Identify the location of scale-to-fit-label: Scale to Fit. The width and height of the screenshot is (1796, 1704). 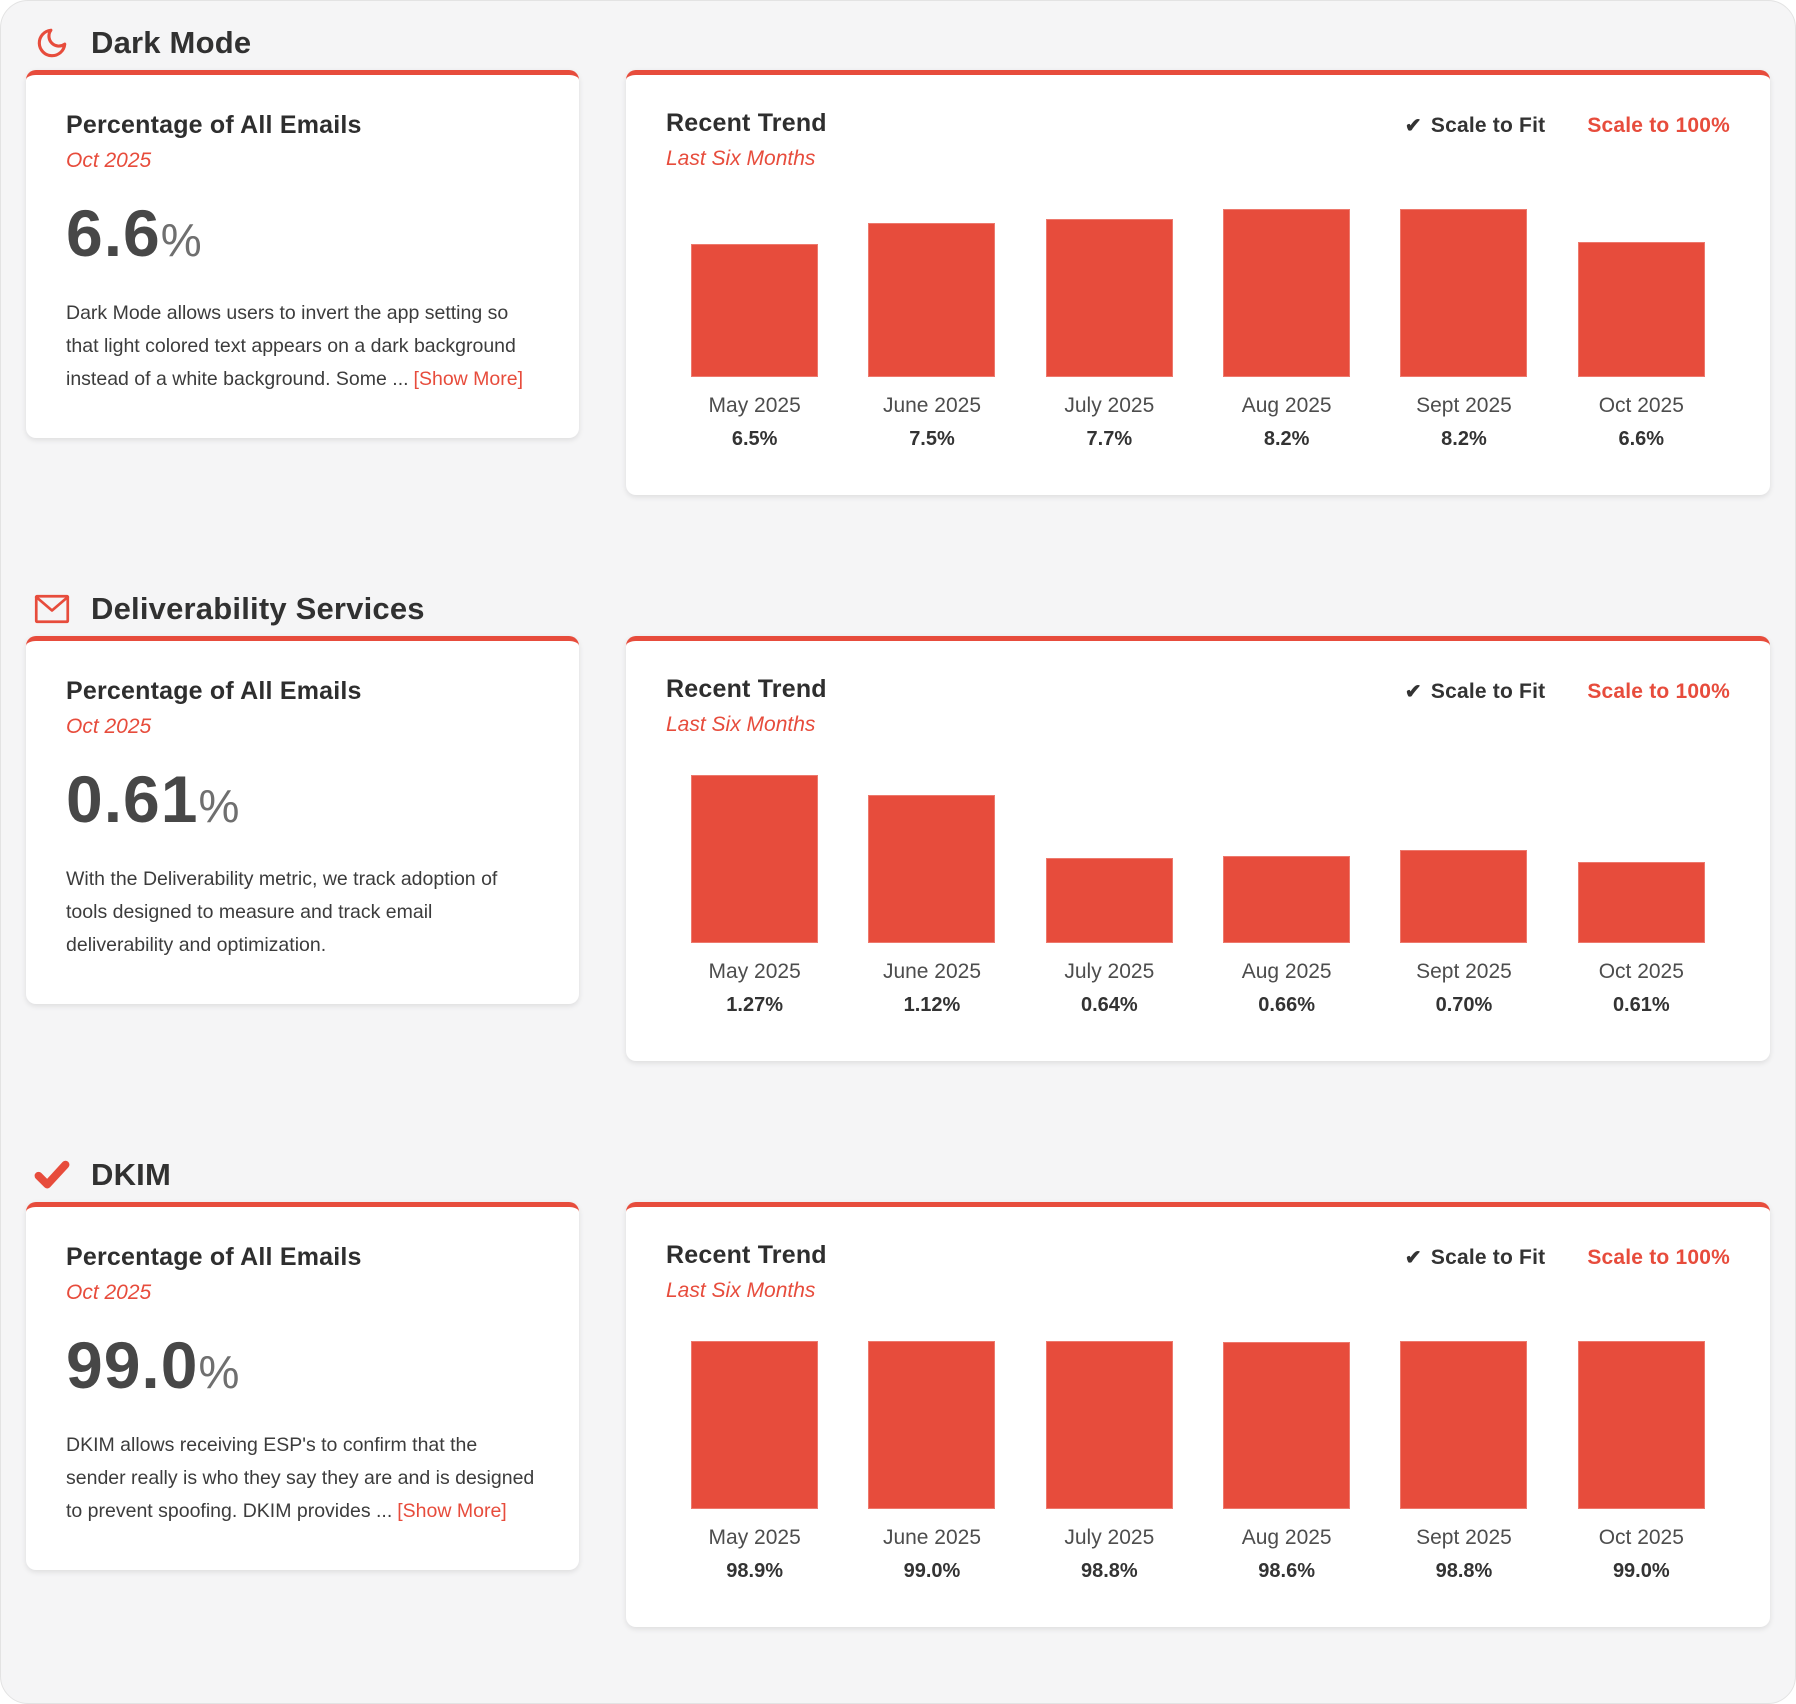
(1488, 1257).